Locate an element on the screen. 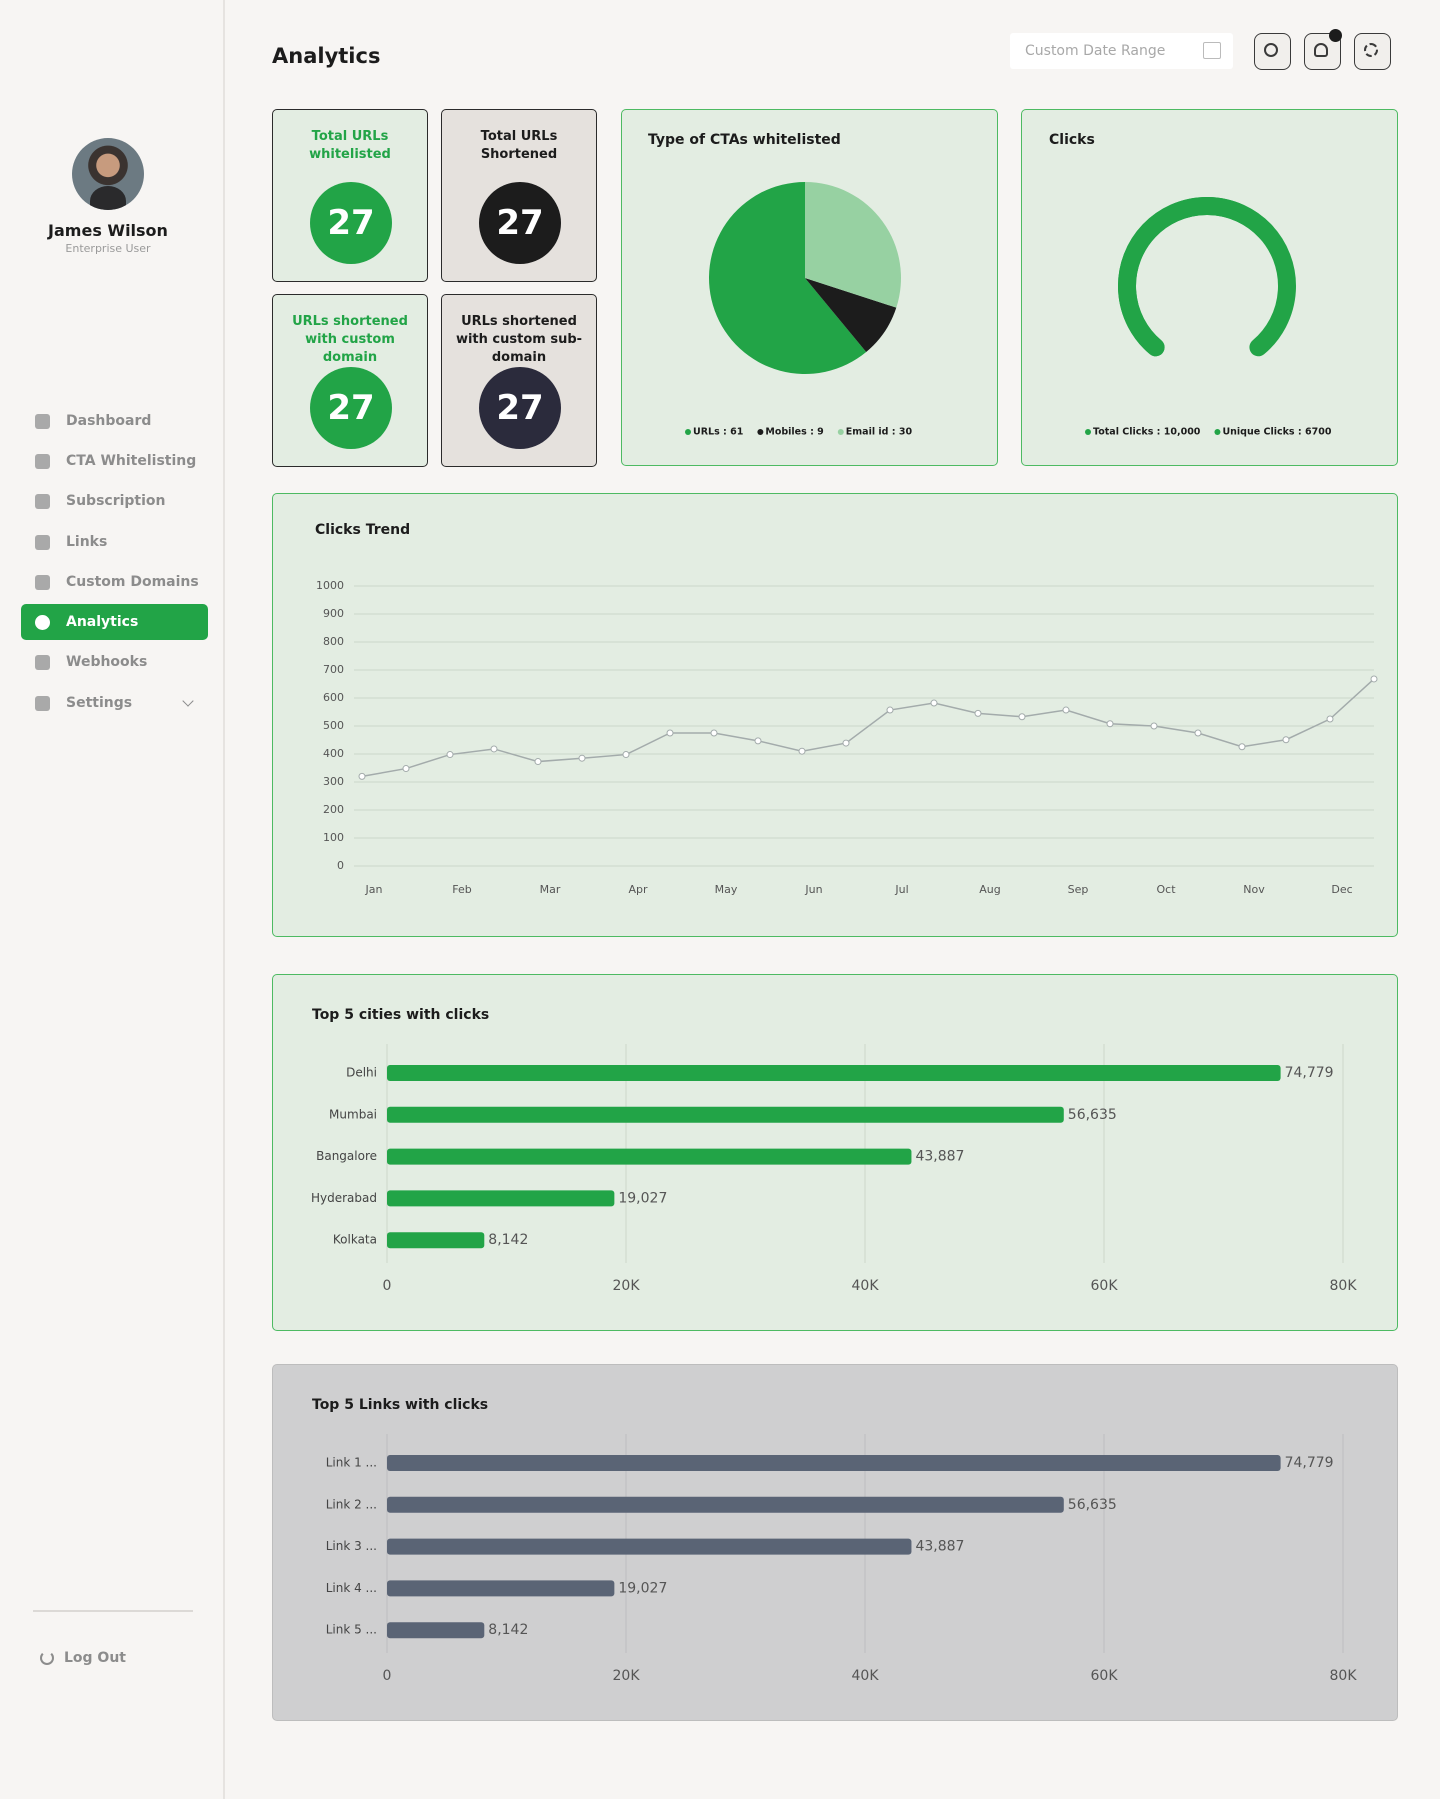  stat-card: Total URLs Shortened 27 is located at coordinates (519, 195).